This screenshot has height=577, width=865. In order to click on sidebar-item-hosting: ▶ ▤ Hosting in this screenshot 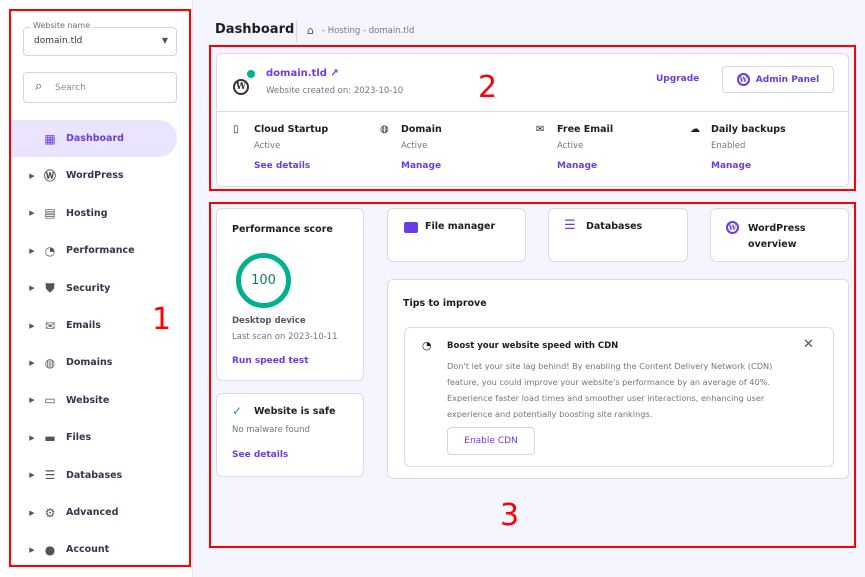, I will do `click(94, 213)`.